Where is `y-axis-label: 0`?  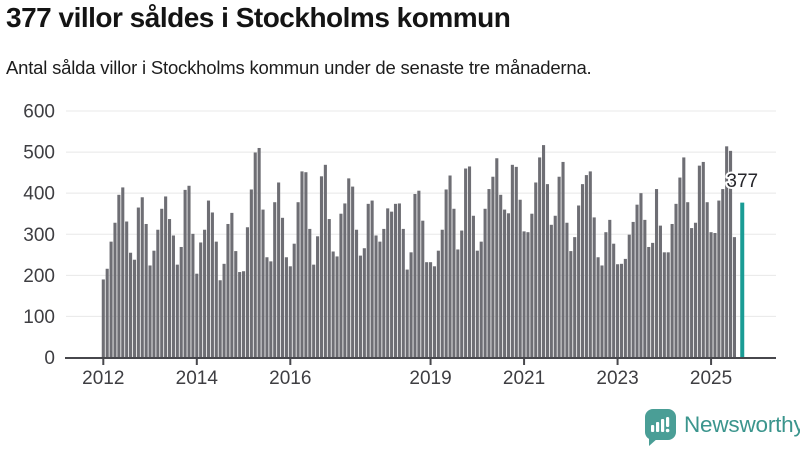
y-axis-label: 0 is located at coordinates (49, 358).